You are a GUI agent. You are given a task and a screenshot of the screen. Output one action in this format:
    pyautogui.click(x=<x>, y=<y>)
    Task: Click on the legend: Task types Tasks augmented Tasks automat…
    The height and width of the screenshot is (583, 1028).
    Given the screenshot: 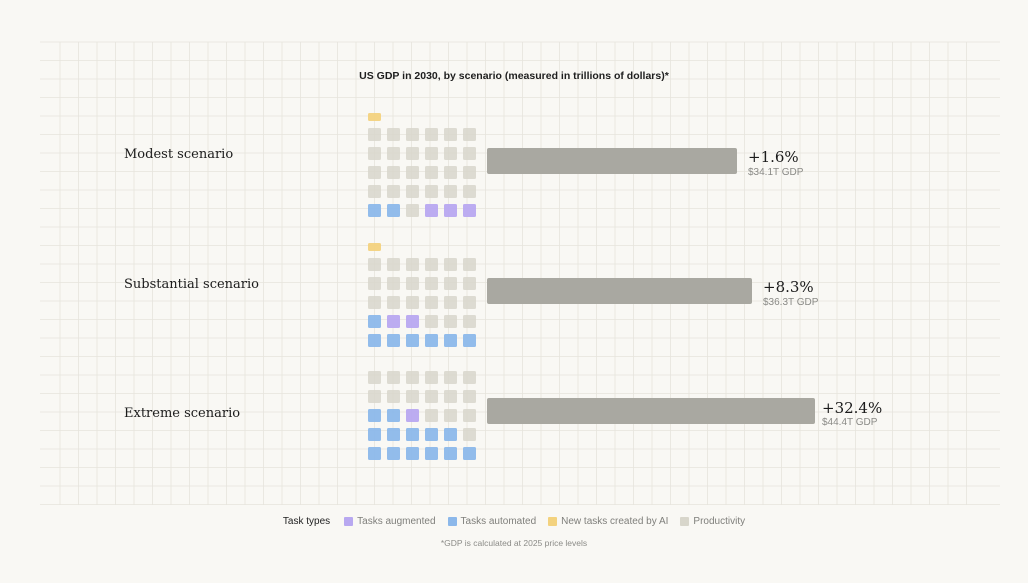 What is the action you would take?
    pyautogui.click(x=514, y=521)
    